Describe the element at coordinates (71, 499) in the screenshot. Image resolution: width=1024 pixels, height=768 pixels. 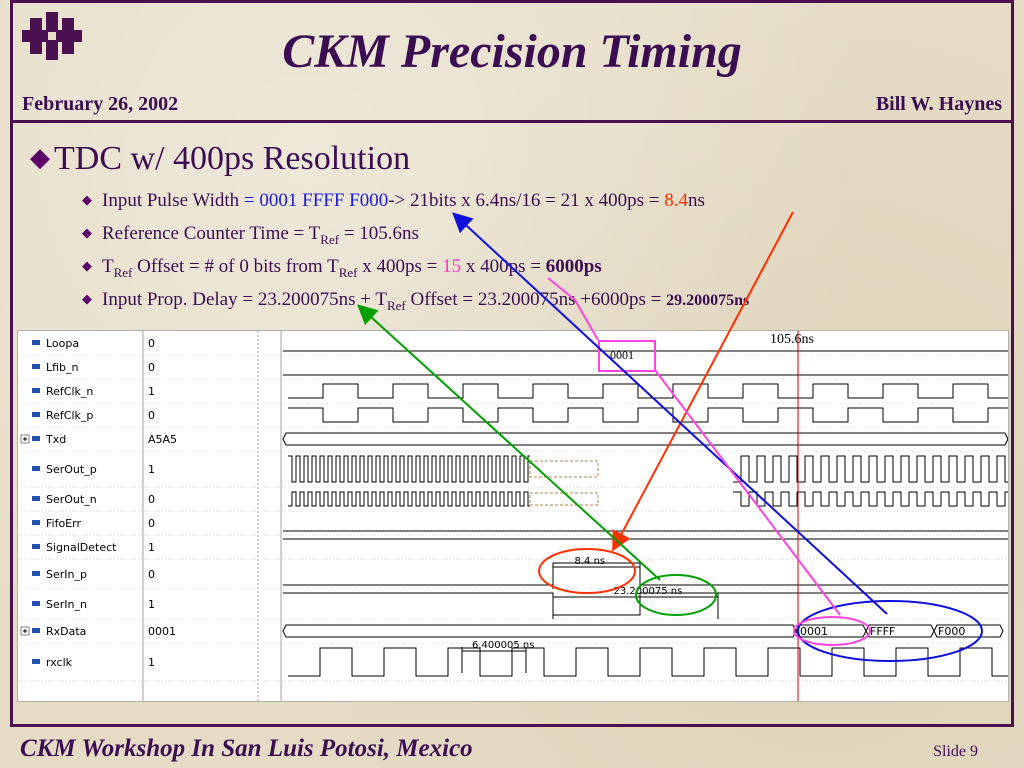
I see `signal-name: SerOut_n` at that location.